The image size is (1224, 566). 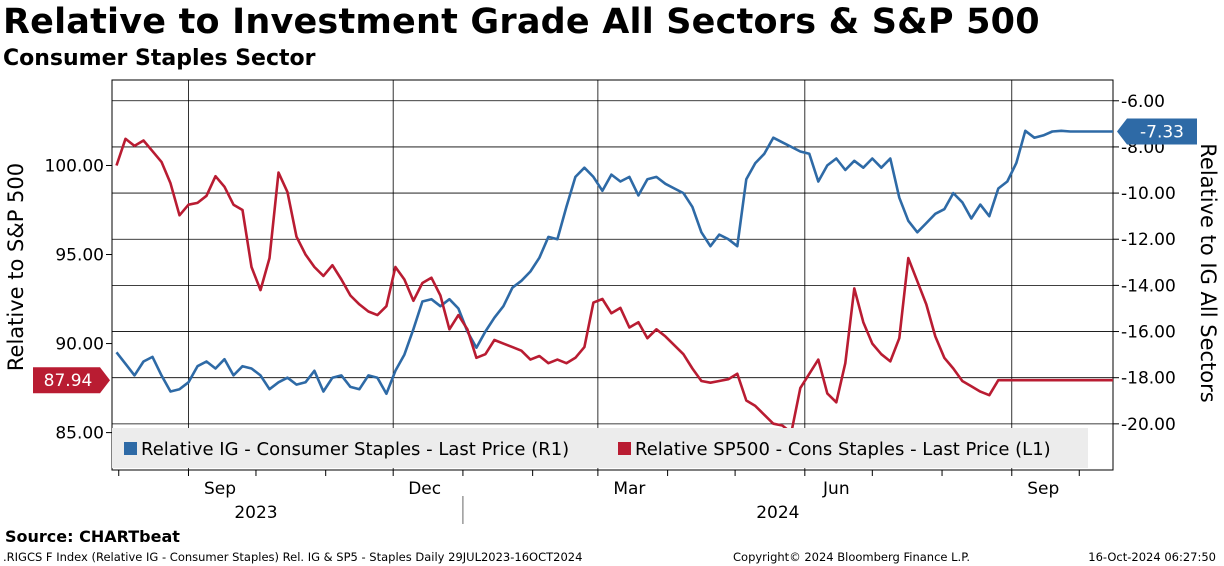 I want to click on right-tick-label: -14.00, so click(x=1148, y=286).